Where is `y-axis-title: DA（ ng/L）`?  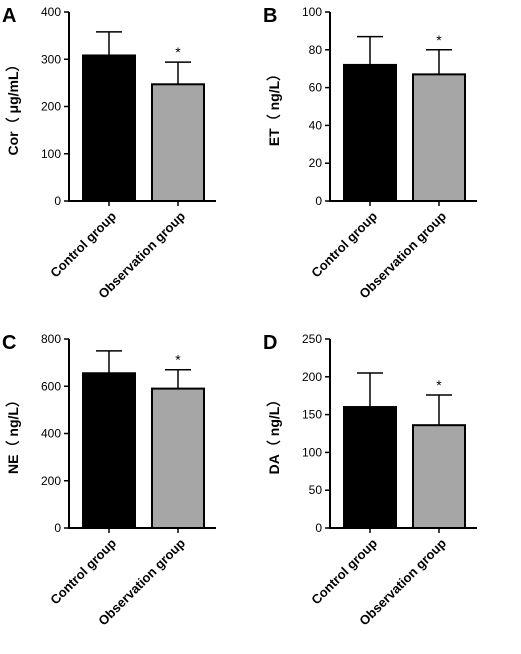 y-axis-title: DA（ ng/L） is located at coordinates (274, 434).